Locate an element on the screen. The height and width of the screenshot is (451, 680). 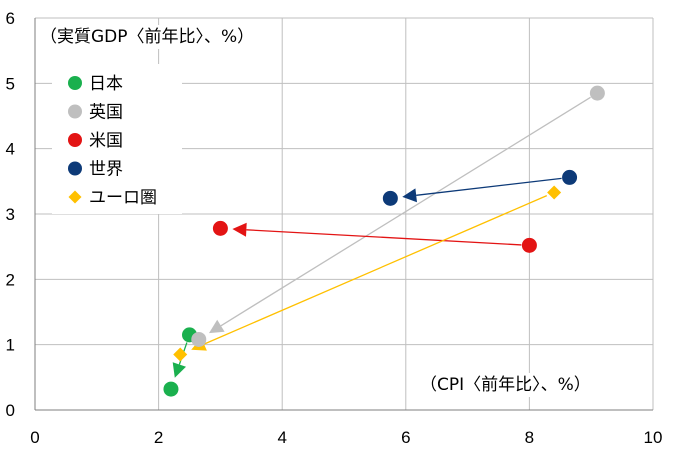
legend-label-series-3: 世界 is located at coordinates (106, 170).